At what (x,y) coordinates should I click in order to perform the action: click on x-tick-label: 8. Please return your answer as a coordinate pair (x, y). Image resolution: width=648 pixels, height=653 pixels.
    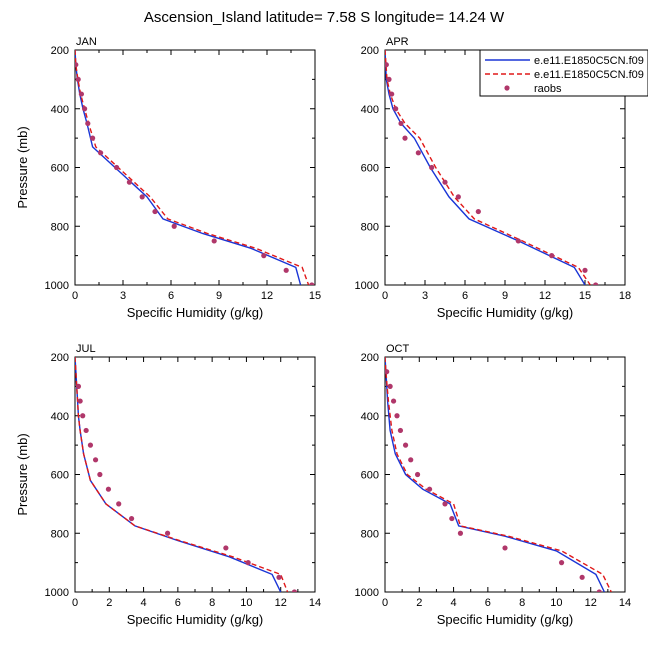
    Looking at the image, I should click on (212, 603).